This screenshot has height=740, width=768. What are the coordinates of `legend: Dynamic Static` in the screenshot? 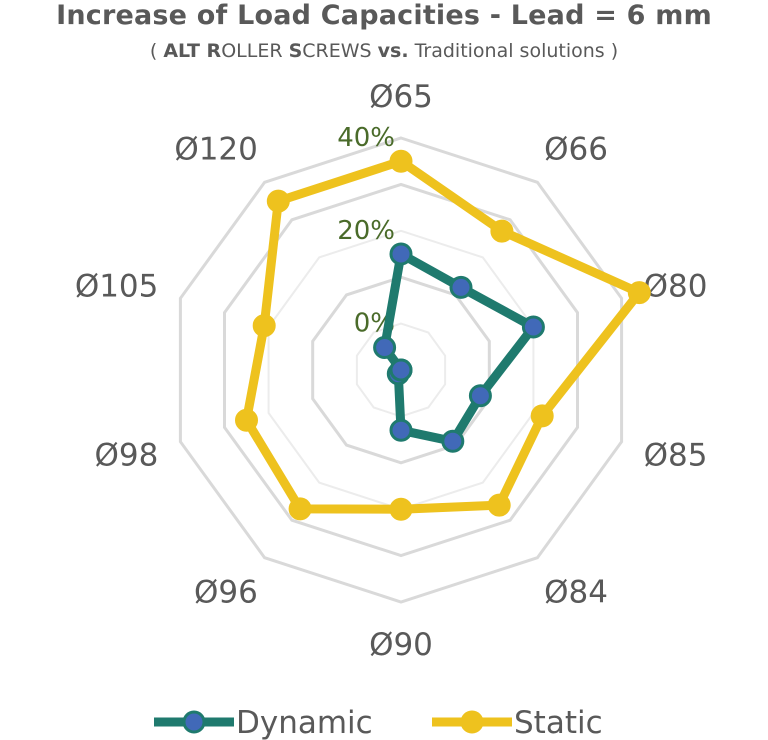 It's located at (378, 722).